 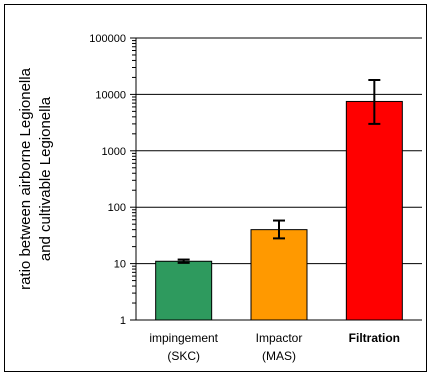 What do you see at coordinates (274, 347) in the screenshot?
I see `x-tick-labels: impingement (SKC) Impactor (MAS) Filtration` at bounding box center [274, 347].